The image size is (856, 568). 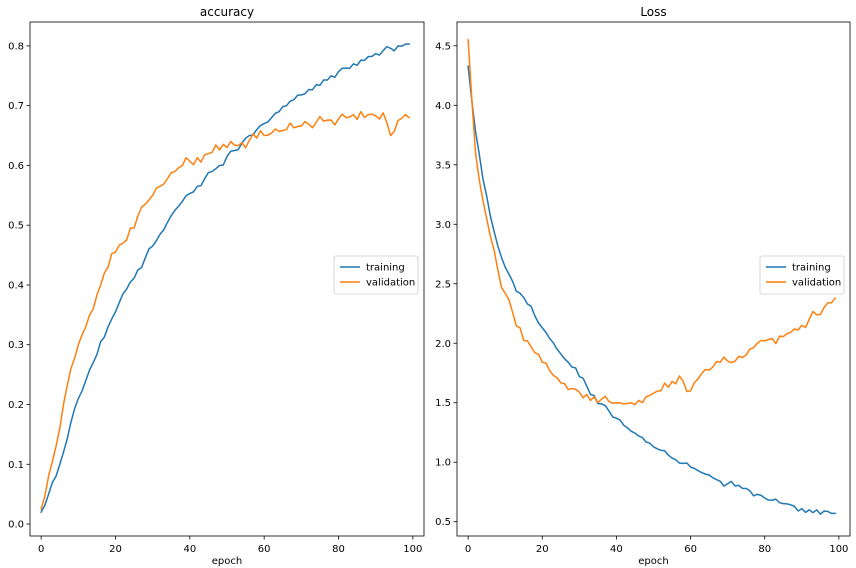 What do you see at coordinates (816, 283) in the screenshot?
I see `loss-legend-label-validation: validation` at bounding box center [816, 283].